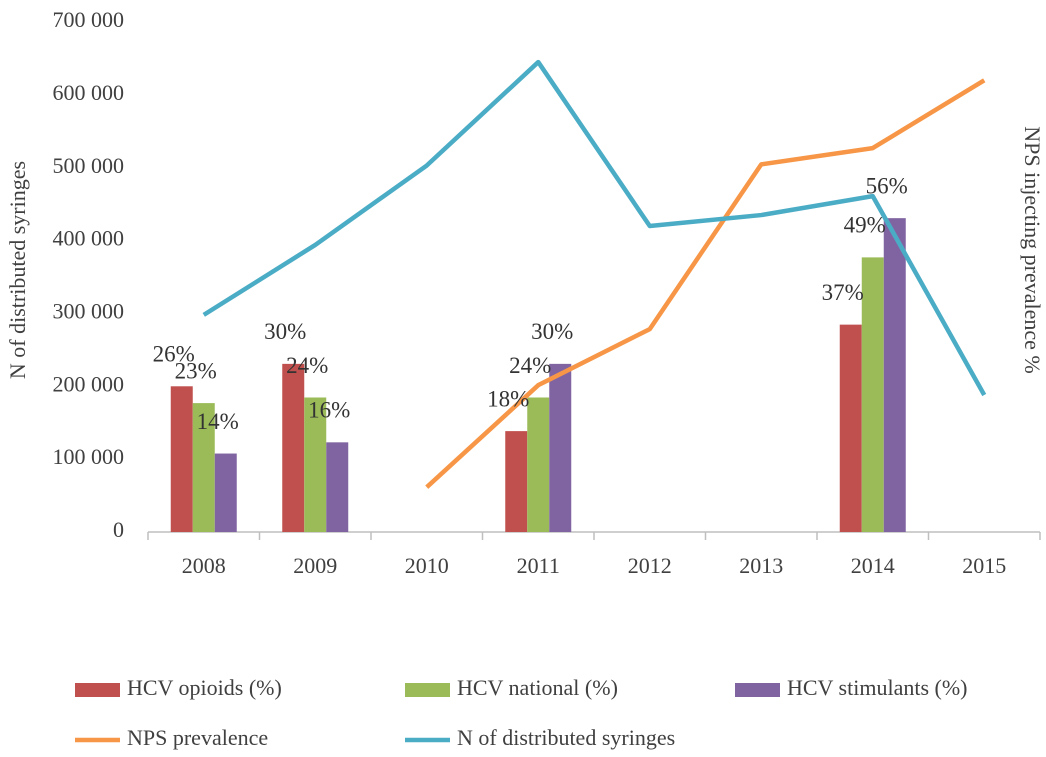 The width and height of the screenshot is (1046, 757). I want to click on y-tick-label: 0, so click(118, 529).